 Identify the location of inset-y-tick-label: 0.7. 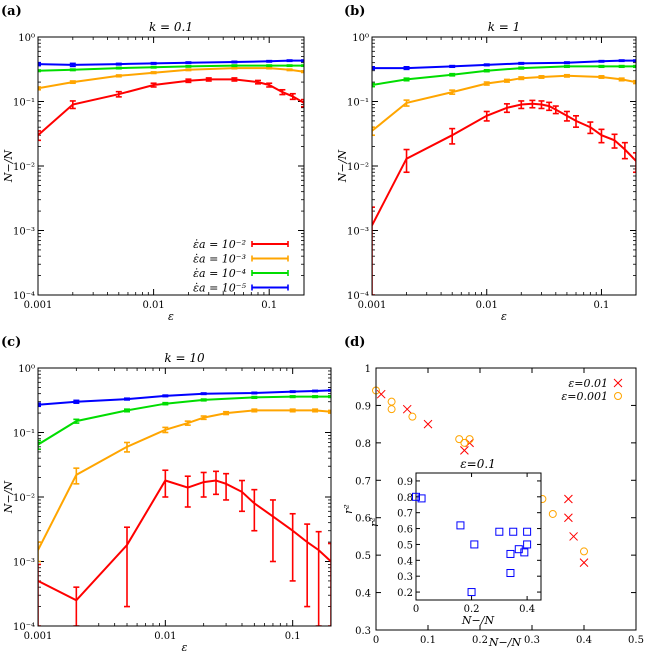
(405, 514).